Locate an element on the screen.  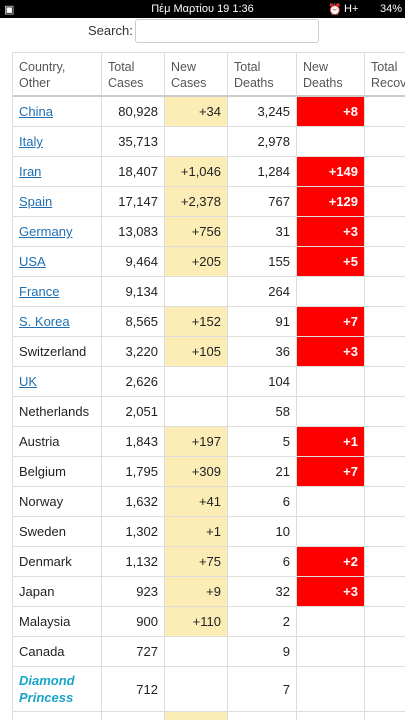
table-cell: 18,407 is located at coordinates (133, 172).